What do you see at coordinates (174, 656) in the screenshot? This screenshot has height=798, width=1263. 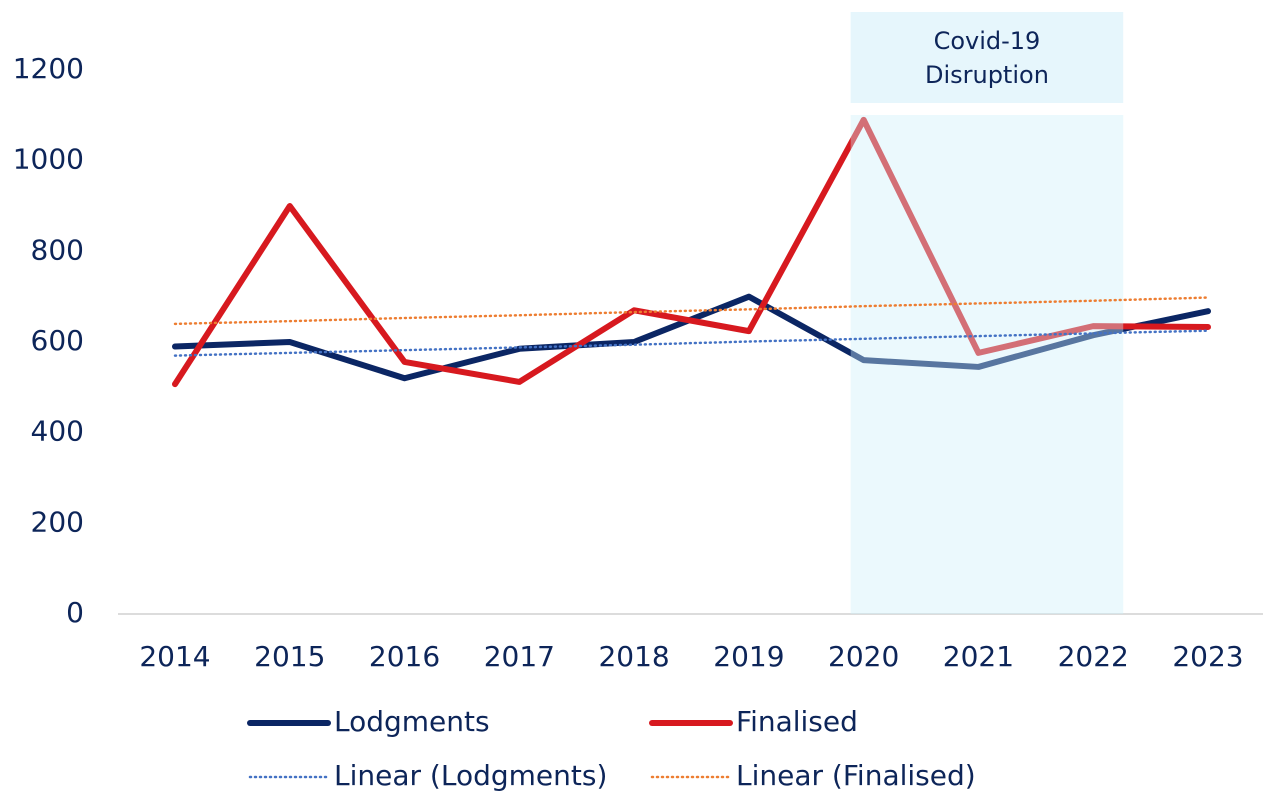 I see `x-tick-label: 2014` at bounding box center [174, 656].